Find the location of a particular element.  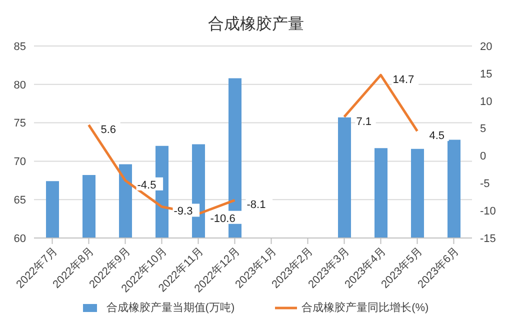

y2-tick-label: -10 is located at coordinates (488, 211).